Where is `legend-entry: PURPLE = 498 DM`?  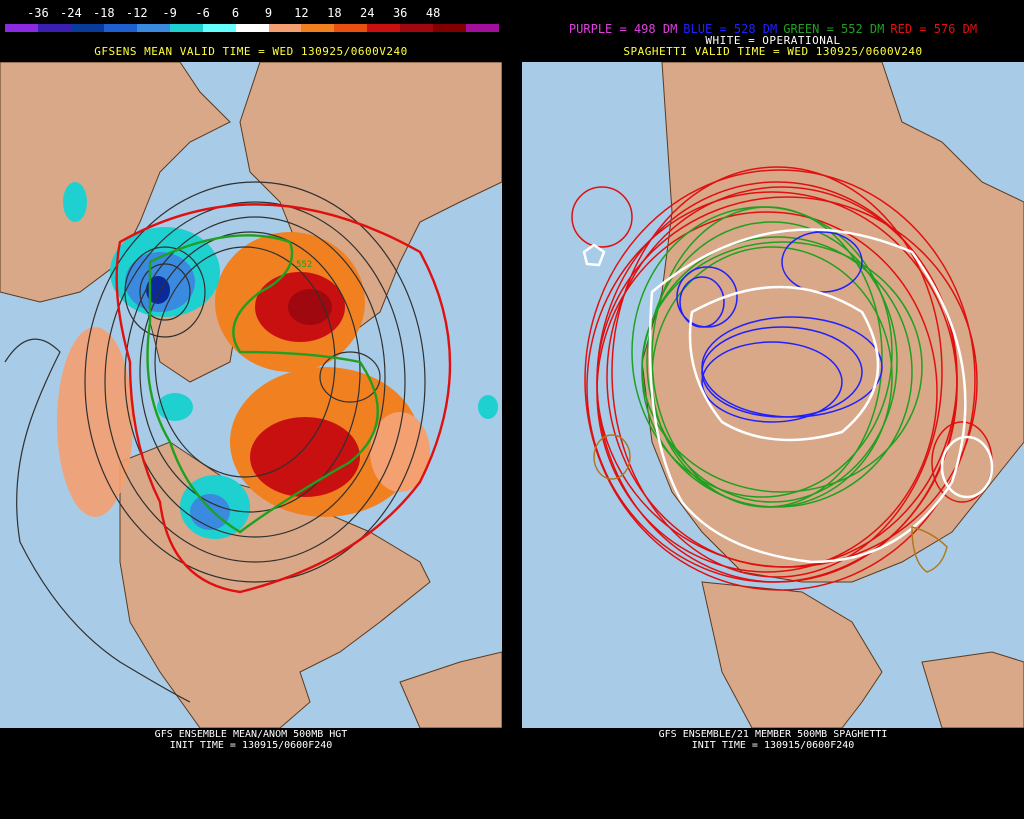 legend-entry: PURPLE = 498 DM is located at coordinates (623, 29).